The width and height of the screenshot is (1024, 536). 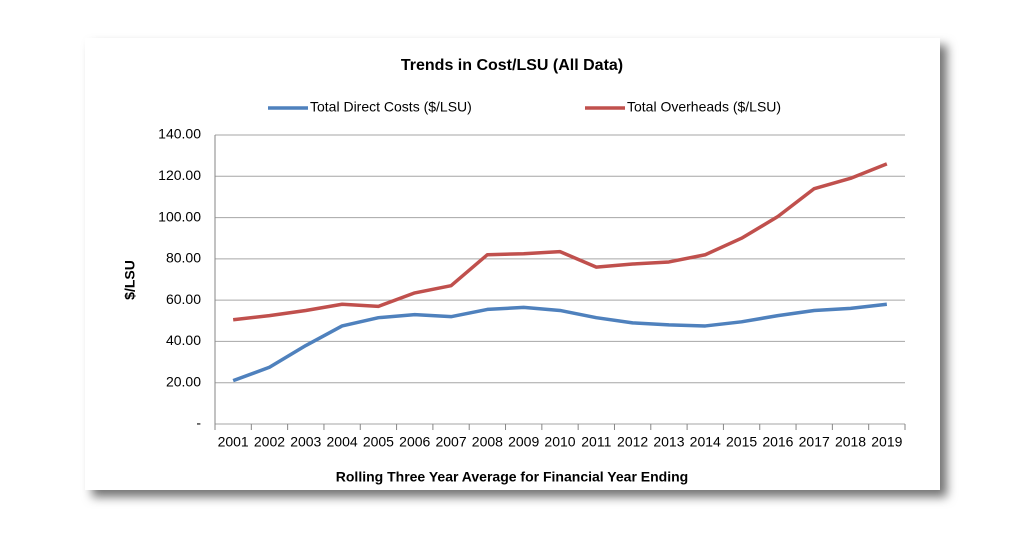 I want to click on x-tick-label: 2010, so click(x=559, y=442).